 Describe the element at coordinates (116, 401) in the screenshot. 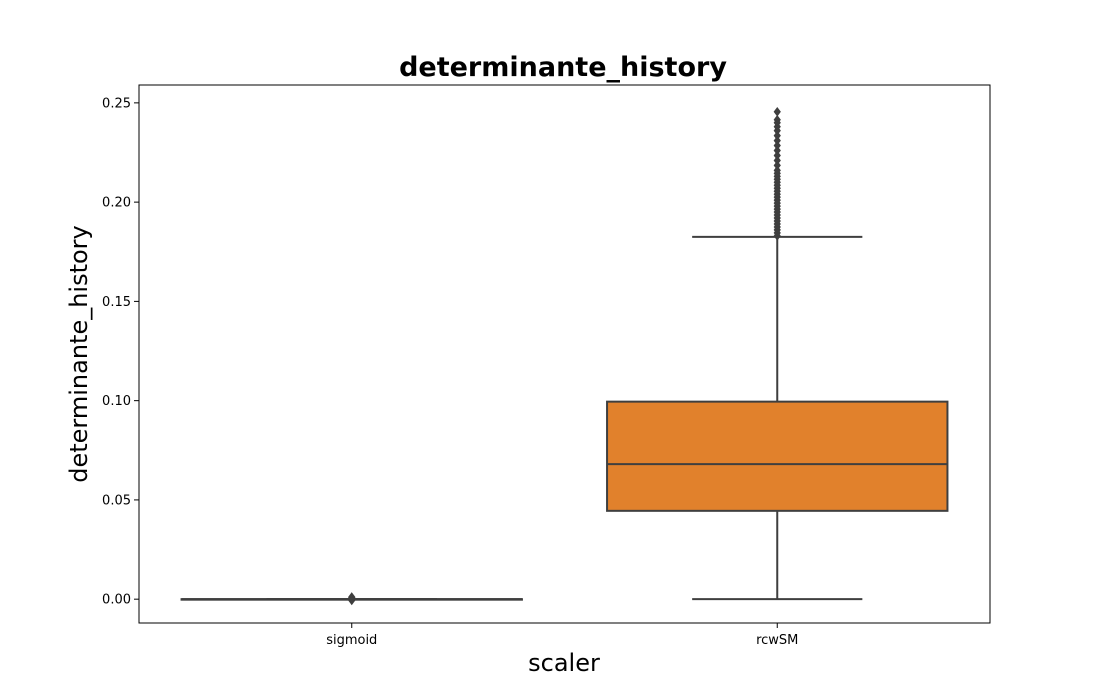

I see `y-tick-label: 0.10` at that location.